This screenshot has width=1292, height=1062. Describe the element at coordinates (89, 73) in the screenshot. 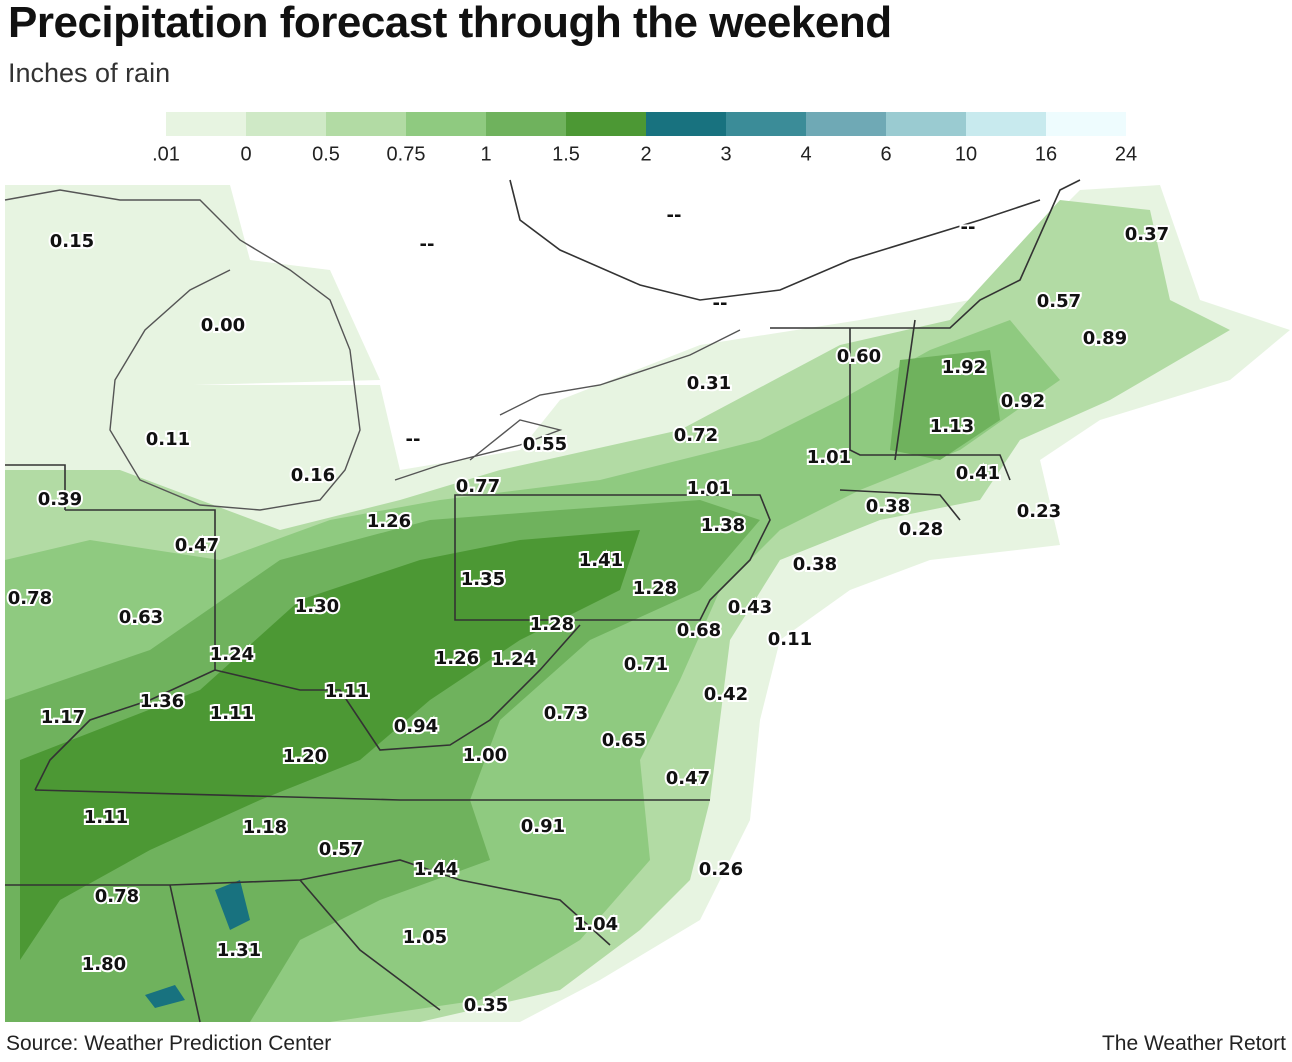

I see `subtitle: Inches of rain` at that location.